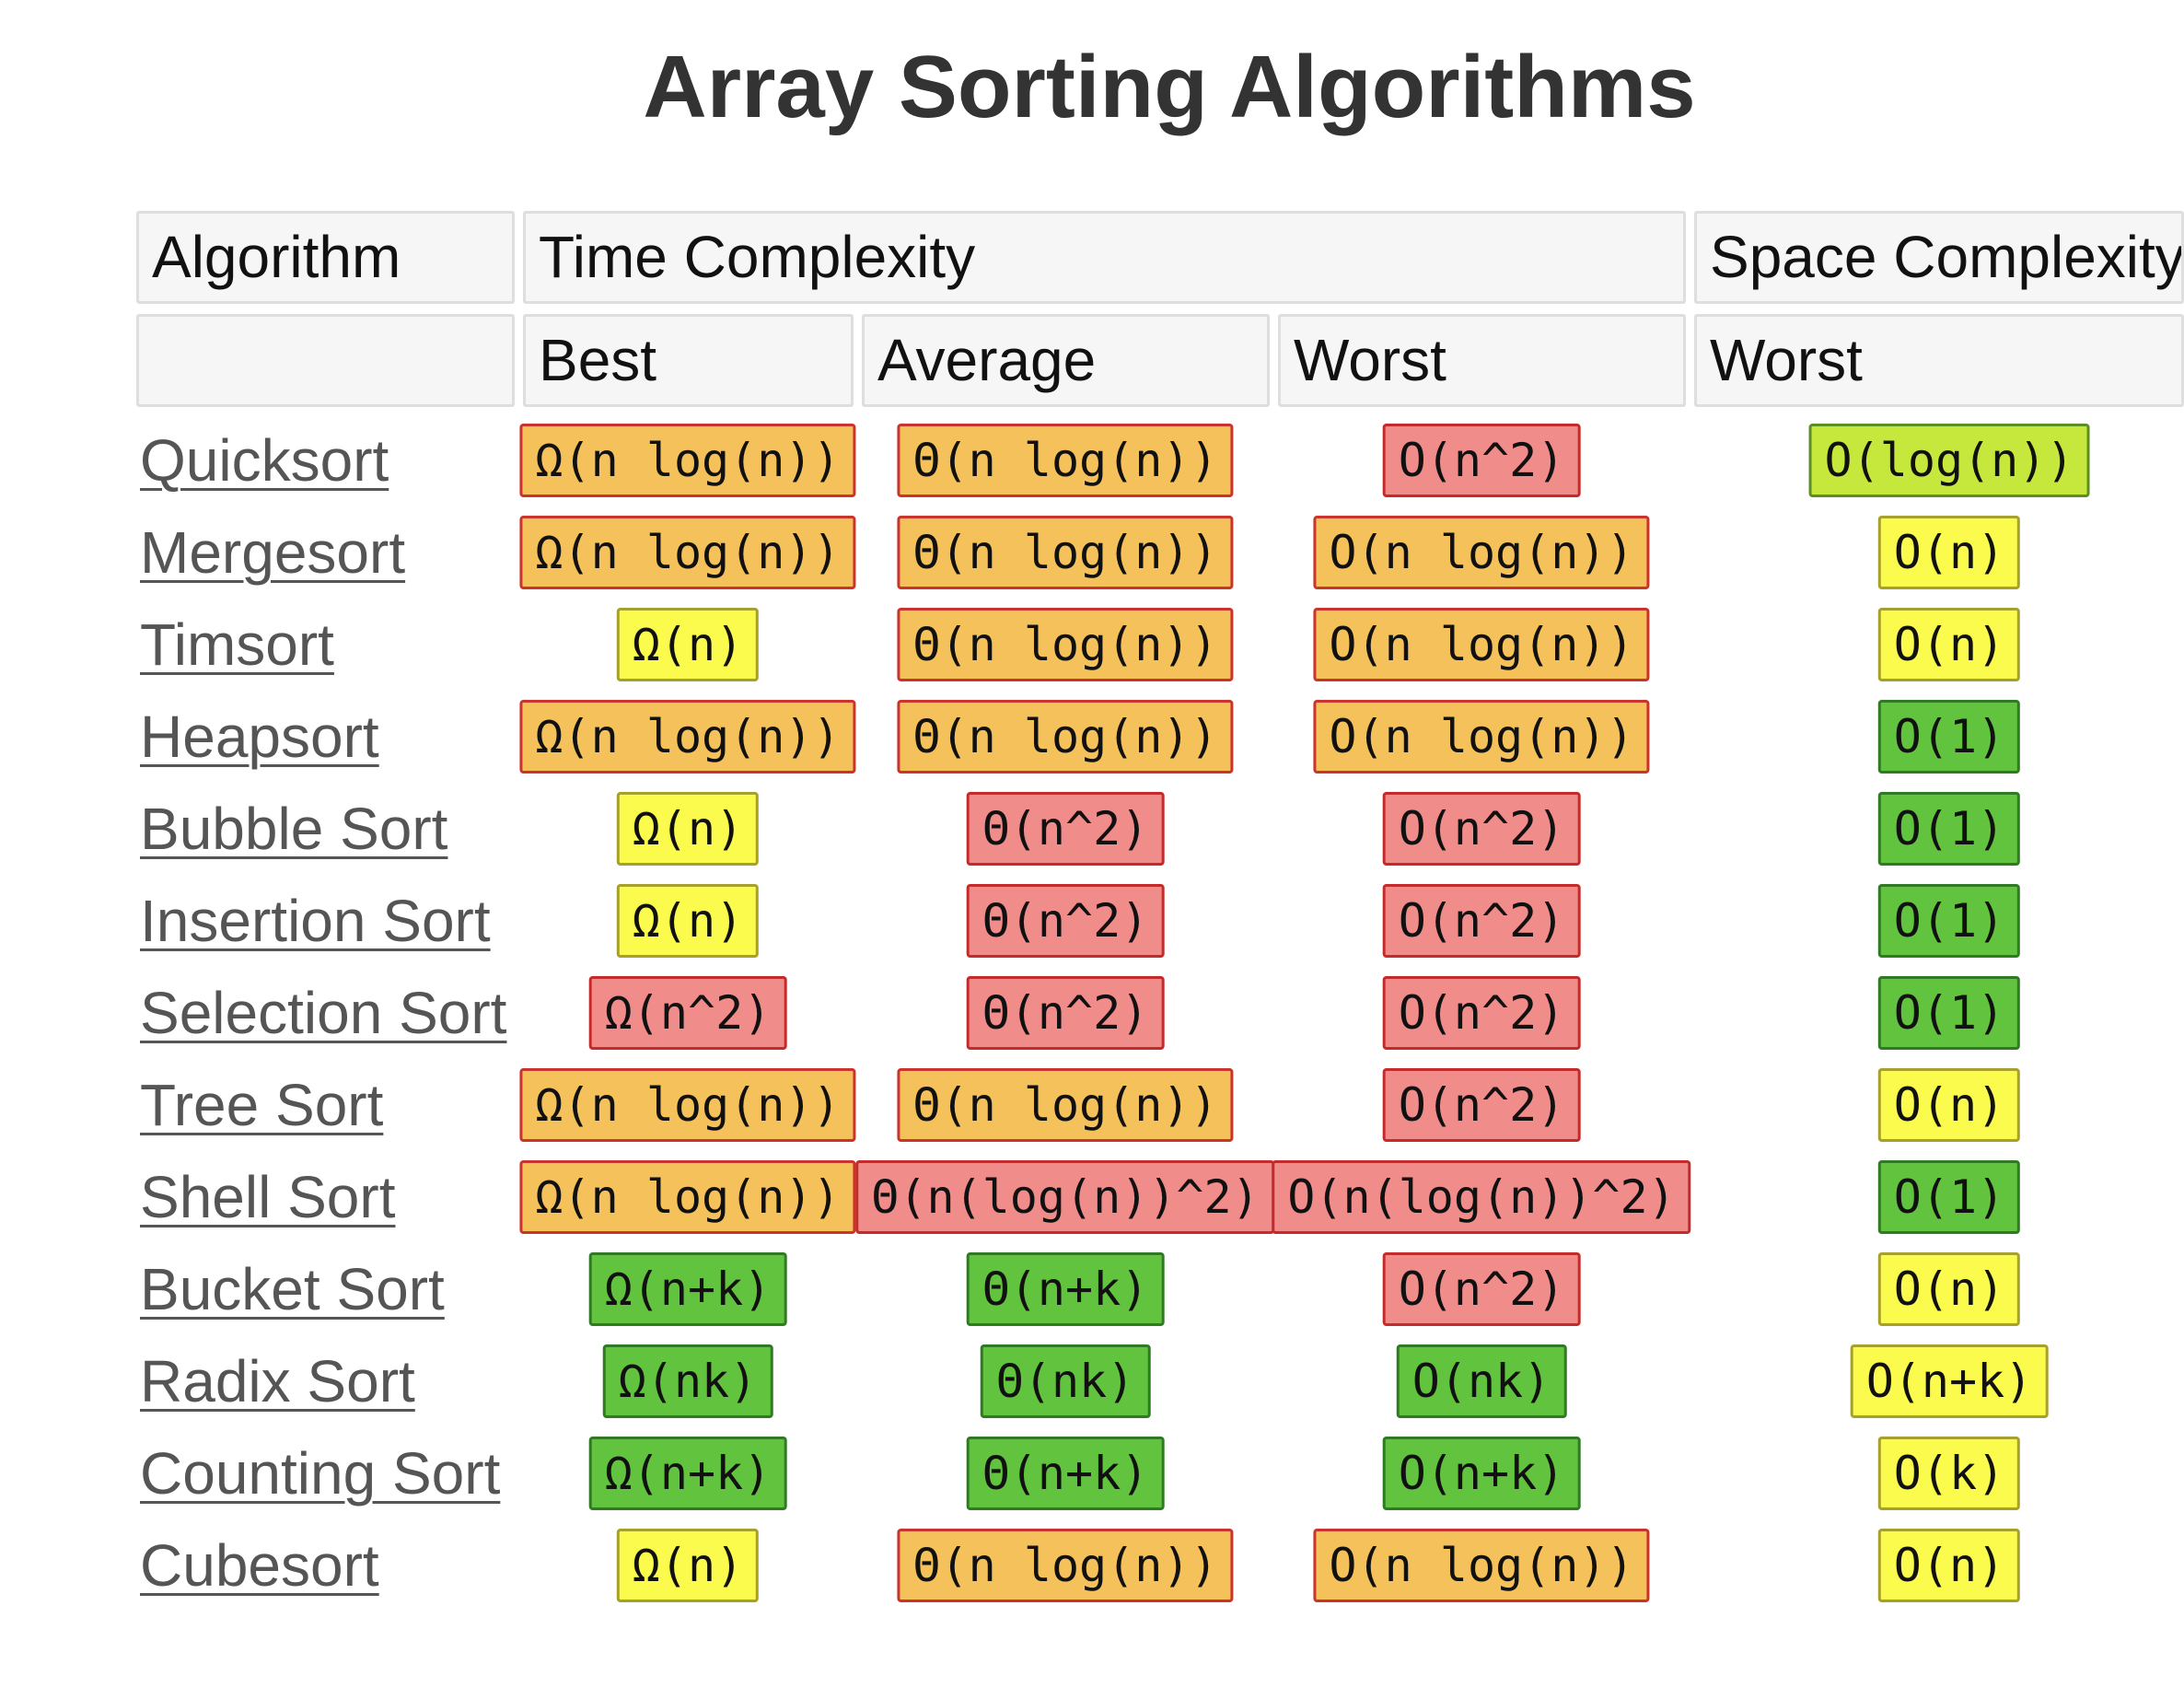 Image resolution: width=2184 pixels, height=1687 pixels. What do you see at coordinates (1104, 257) in the screenshot?
I see `header-time-complexity: Time Complexity` at bounding box center [1104, 257].